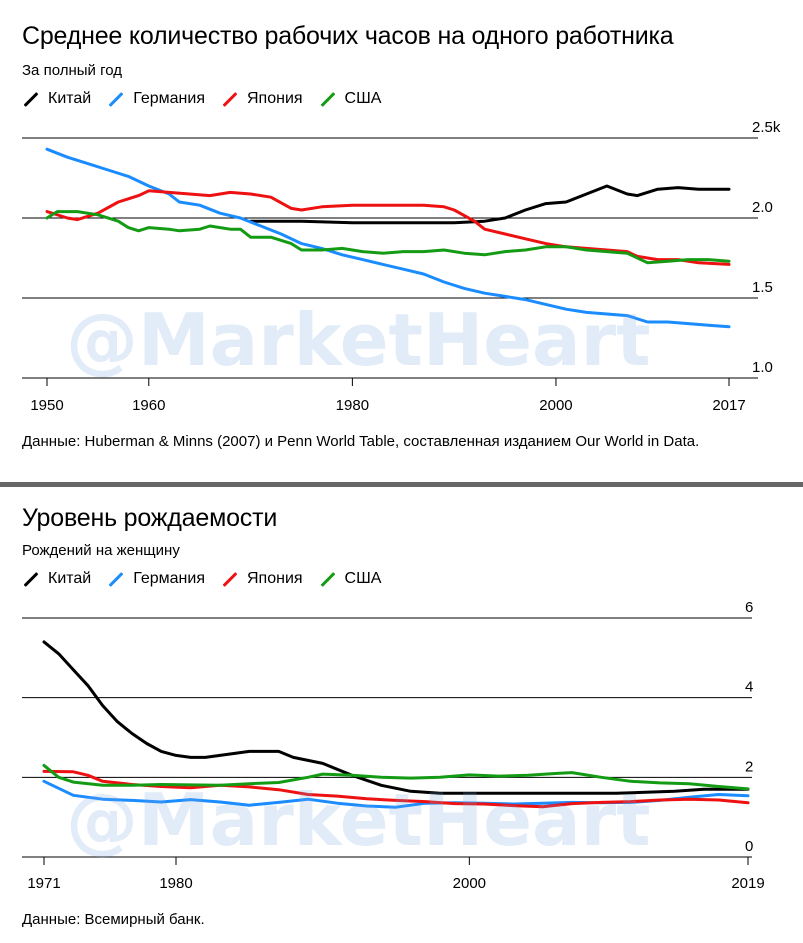  I want to click on x-tick-label: 1971, so click(43, 883).